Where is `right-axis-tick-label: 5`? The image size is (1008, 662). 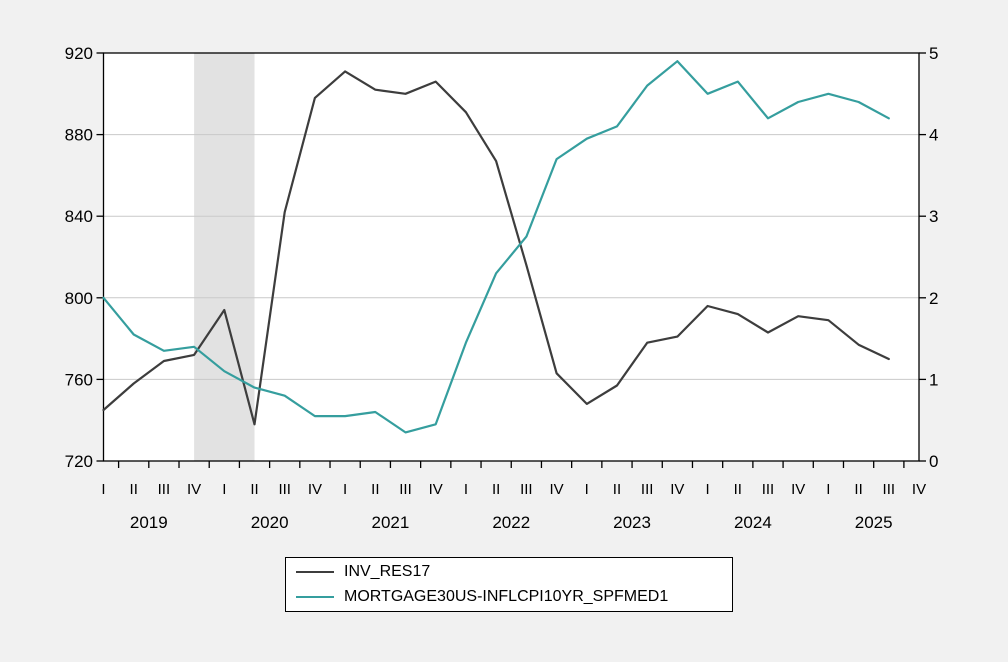 right-axis-tick-label: 5 is located at coordinates (933, 53).